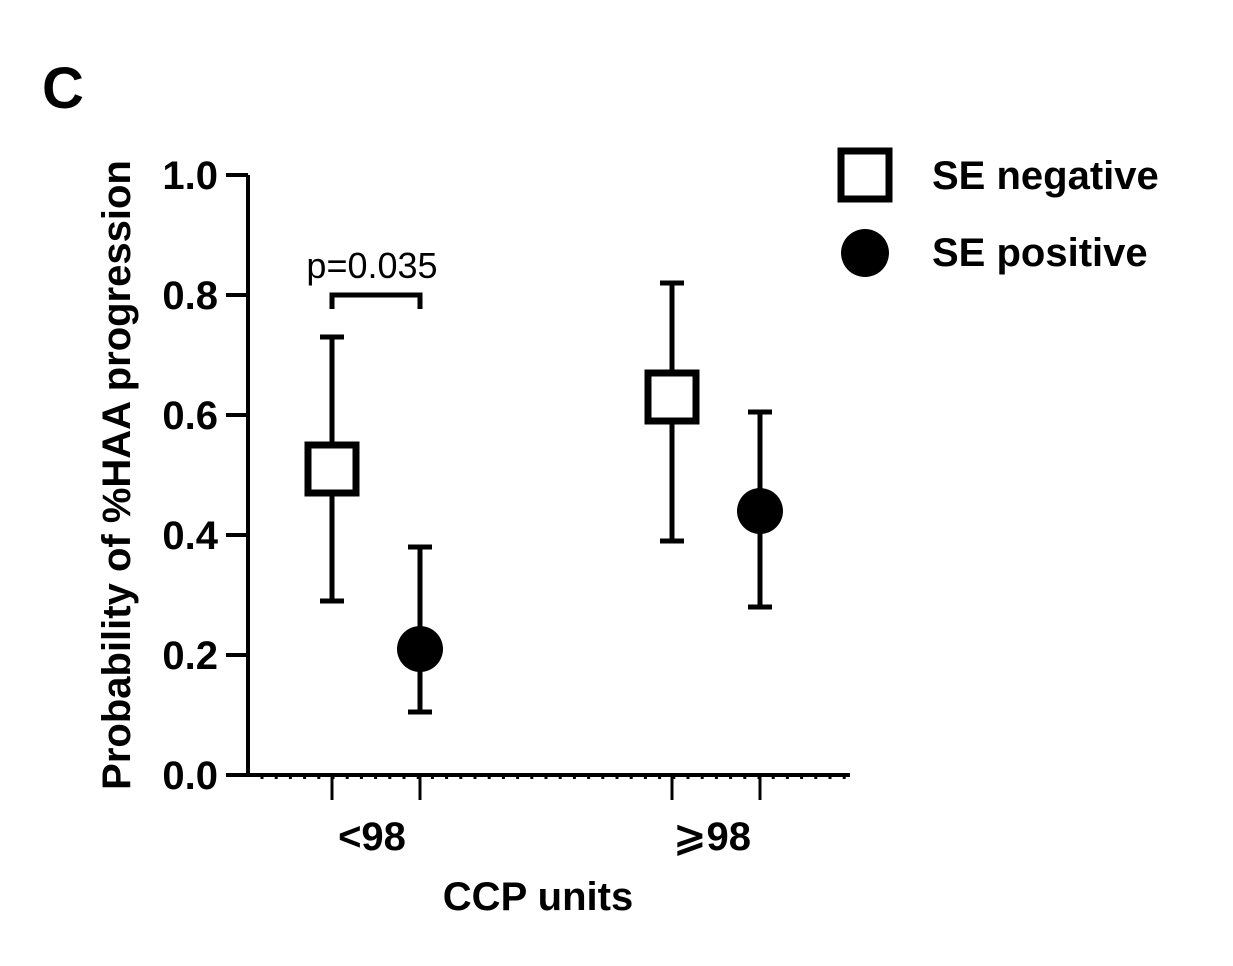 The width and height of the screenshot is (1233, 966). What do you see at coordinates (1040, 253) in the screenshot?
I see `legend-label-se-positive: SE positive` at bounding box center [1040, 253].